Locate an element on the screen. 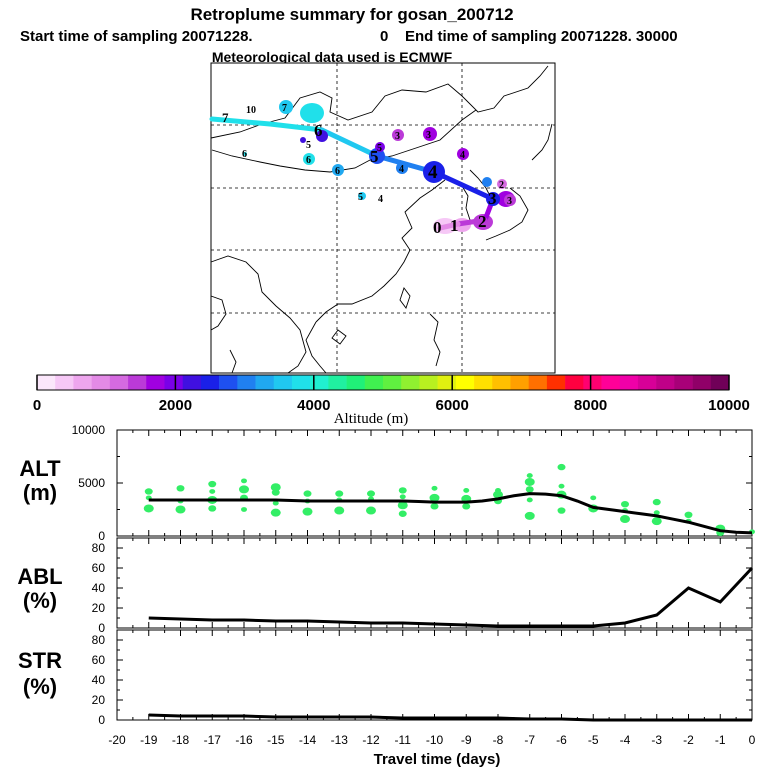  y-tick-label: 80 is located at coordinates (99, 548).